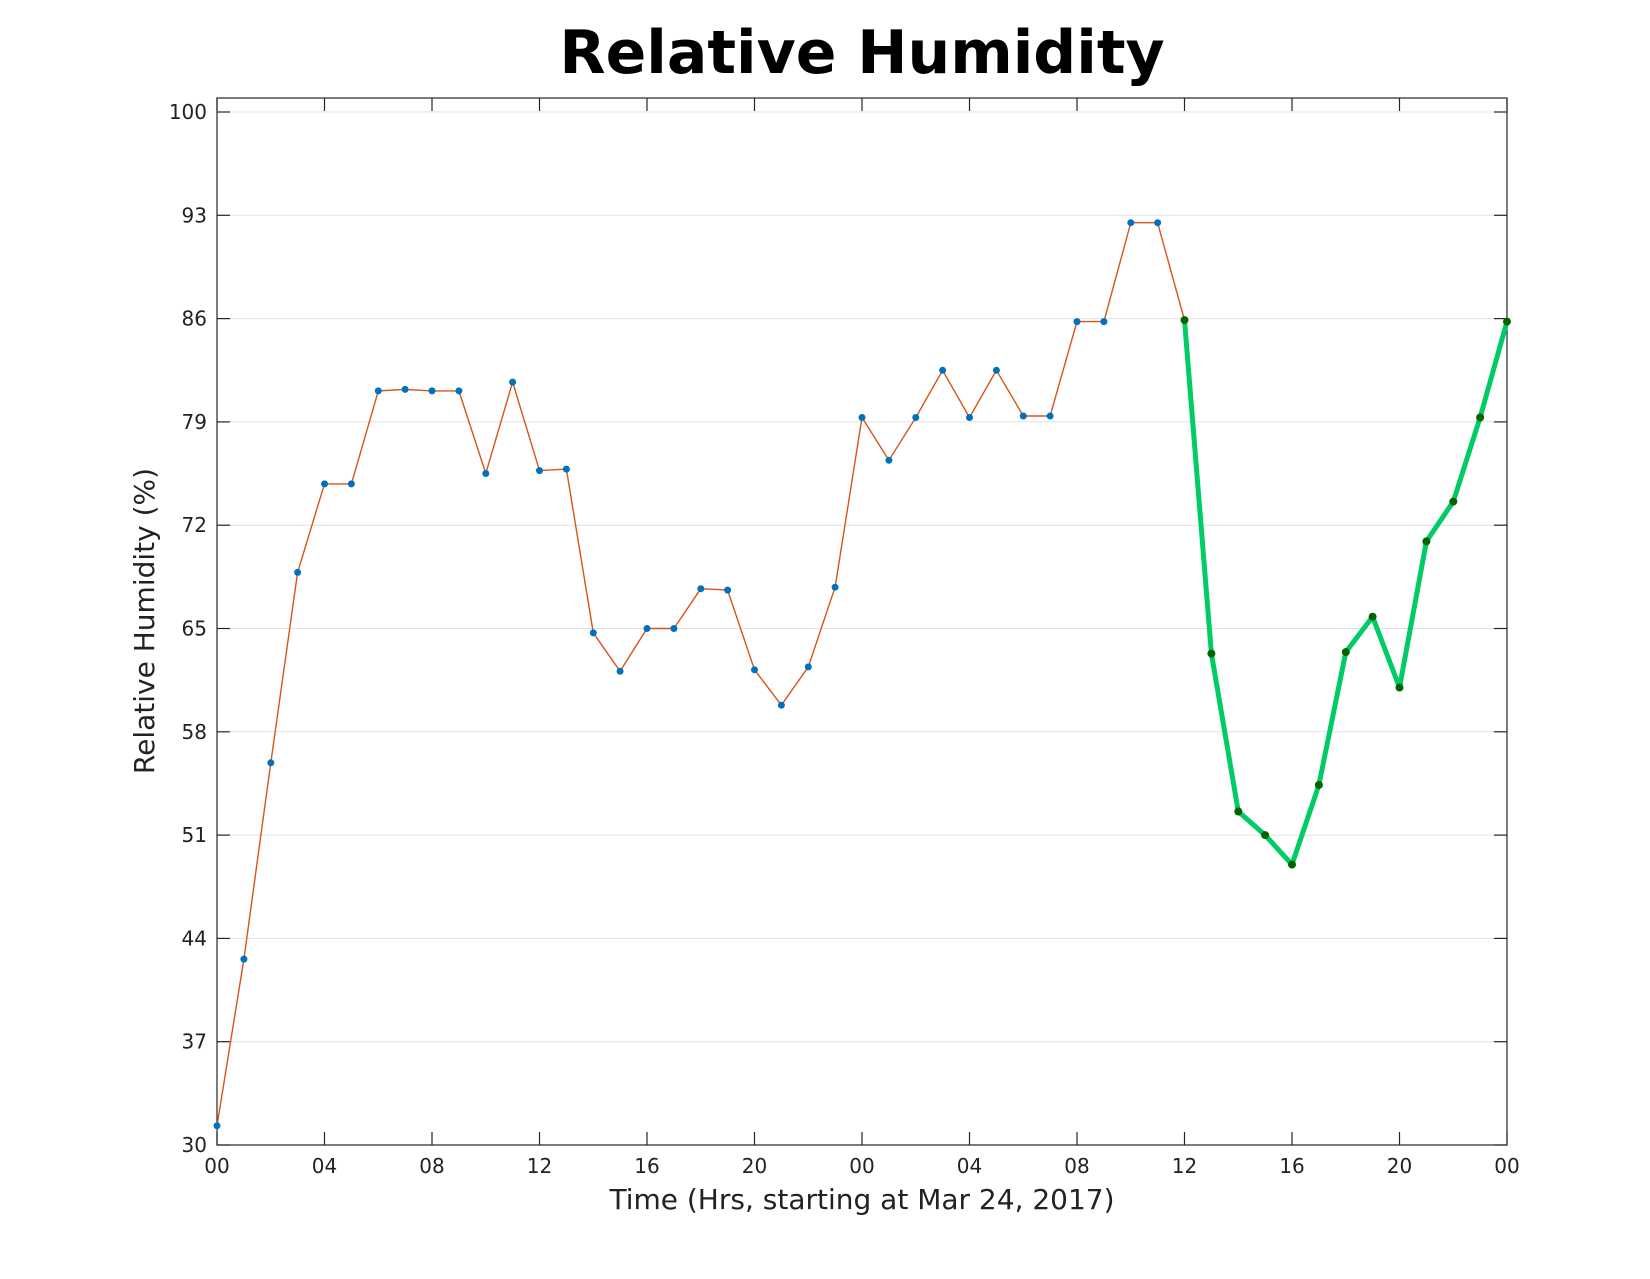  Describe the element at coordinates (194, 215) in the screenshot. I see `y-tick-label: 93` at that location.